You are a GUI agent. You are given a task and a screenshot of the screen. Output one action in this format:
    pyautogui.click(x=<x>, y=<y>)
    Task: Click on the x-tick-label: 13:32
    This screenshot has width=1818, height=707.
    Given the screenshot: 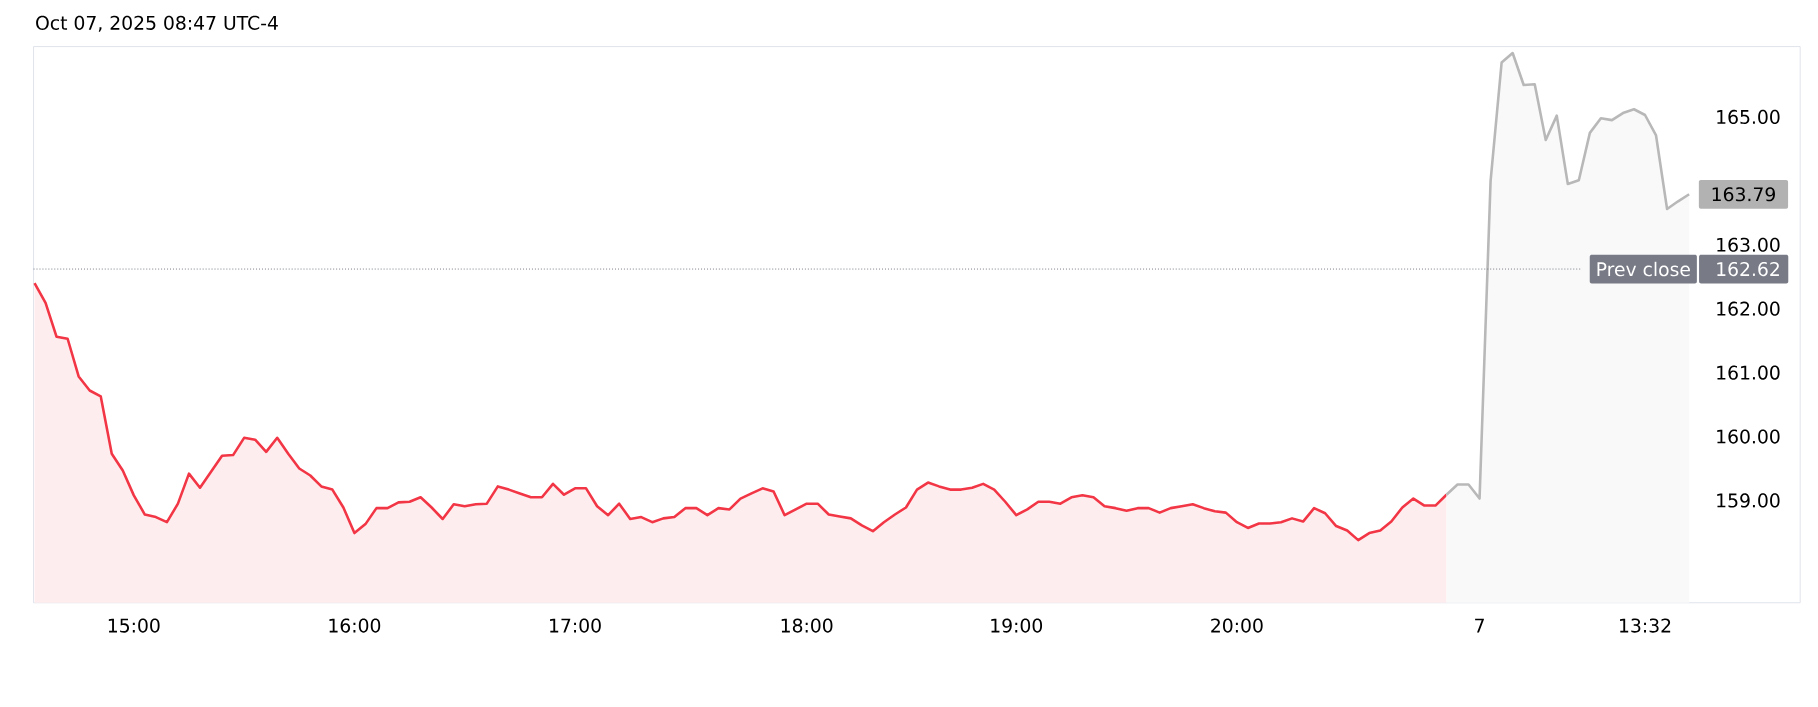 What is the action you would take?
    pyautogui.click(x=1645, y=625)
    